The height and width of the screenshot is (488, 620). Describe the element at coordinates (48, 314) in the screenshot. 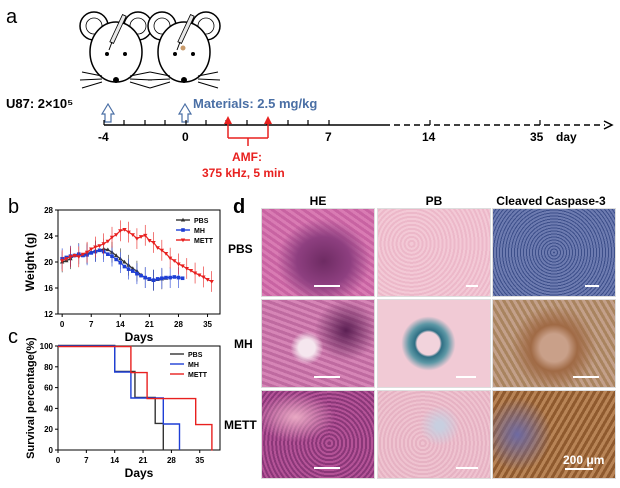

I see `weight-ytick-label-12: 12` at that location.